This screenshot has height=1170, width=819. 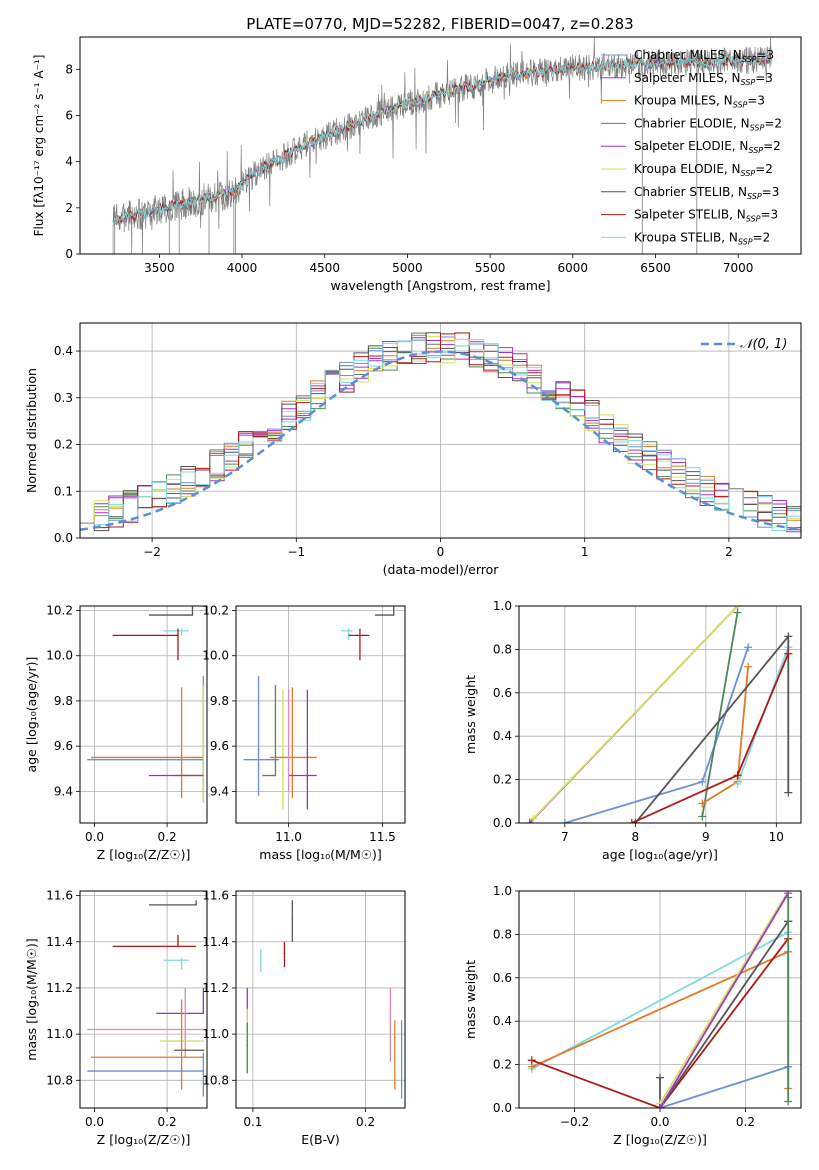 I want to click on y-tick-label: 8, so click(x=69, y=69).